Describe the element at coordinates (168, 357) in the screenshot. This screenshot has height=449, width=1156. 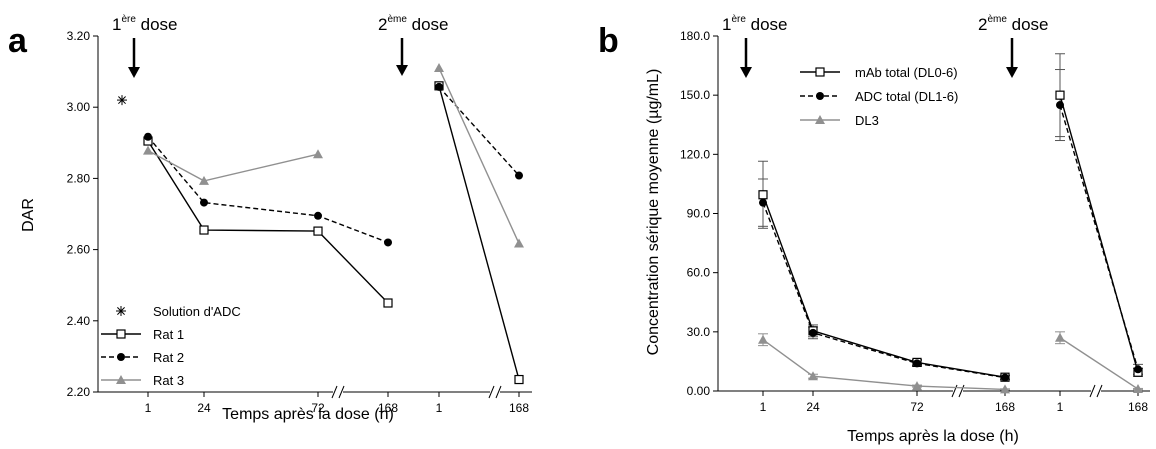
I see `legend-label-rat-2: Rat 2` at that location.